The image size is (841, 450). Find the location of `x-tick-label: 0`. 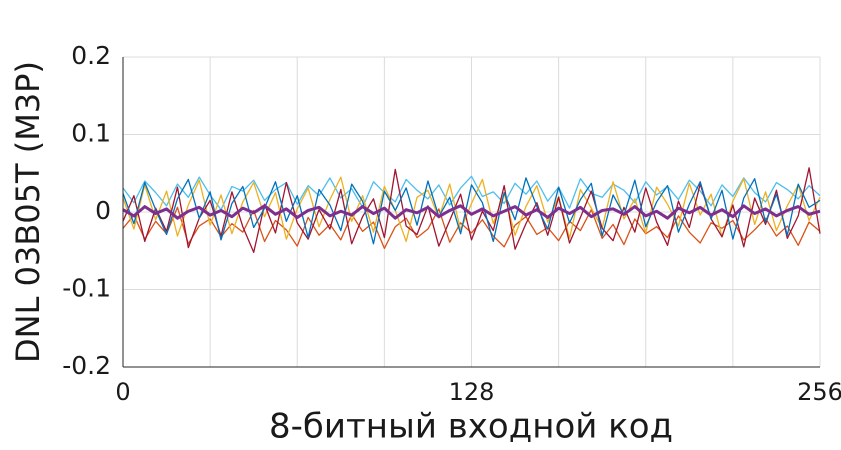

x-tick-label: 0 is located at coordinates (122, 392).